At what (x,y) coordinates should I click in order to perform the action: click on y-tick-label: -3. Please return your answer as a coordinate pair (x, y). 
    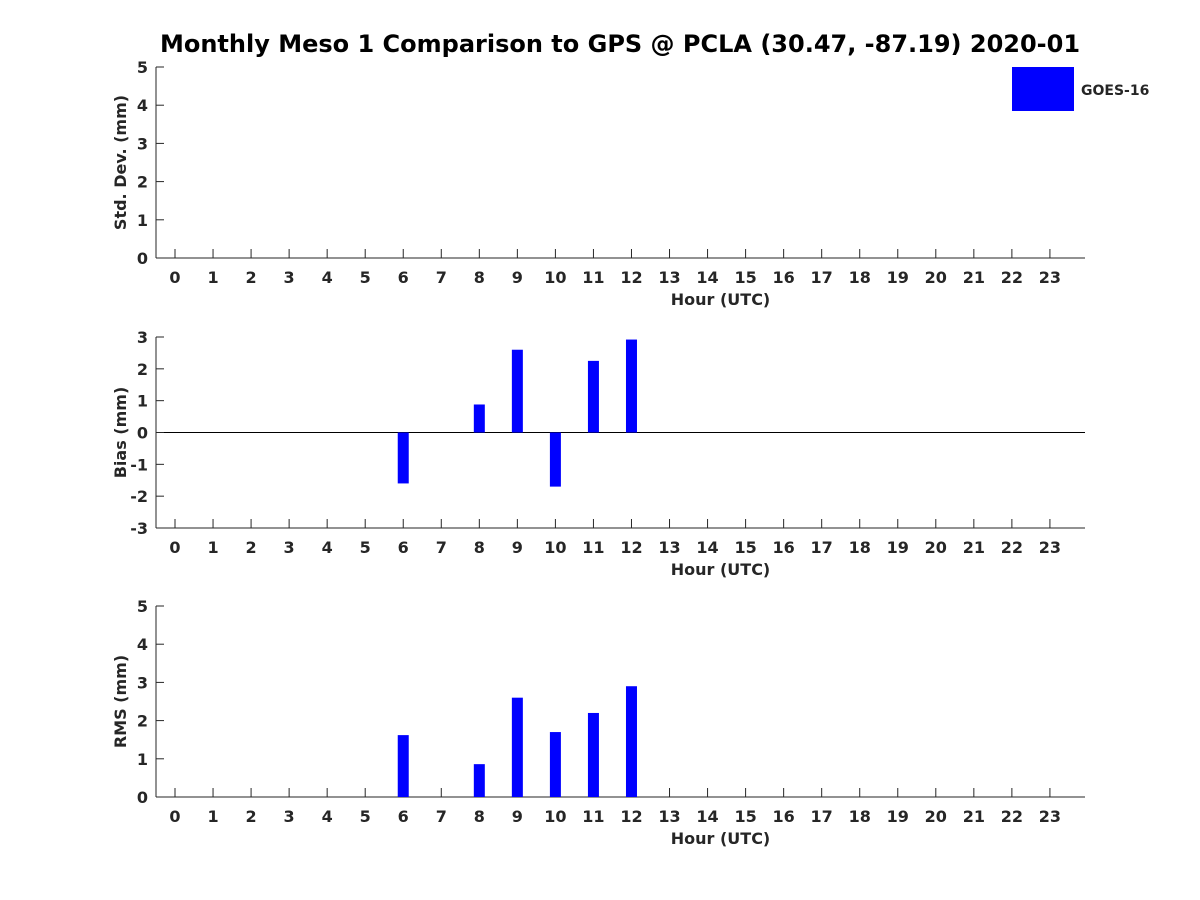
    Looking at the image, I should click on (139, 528).